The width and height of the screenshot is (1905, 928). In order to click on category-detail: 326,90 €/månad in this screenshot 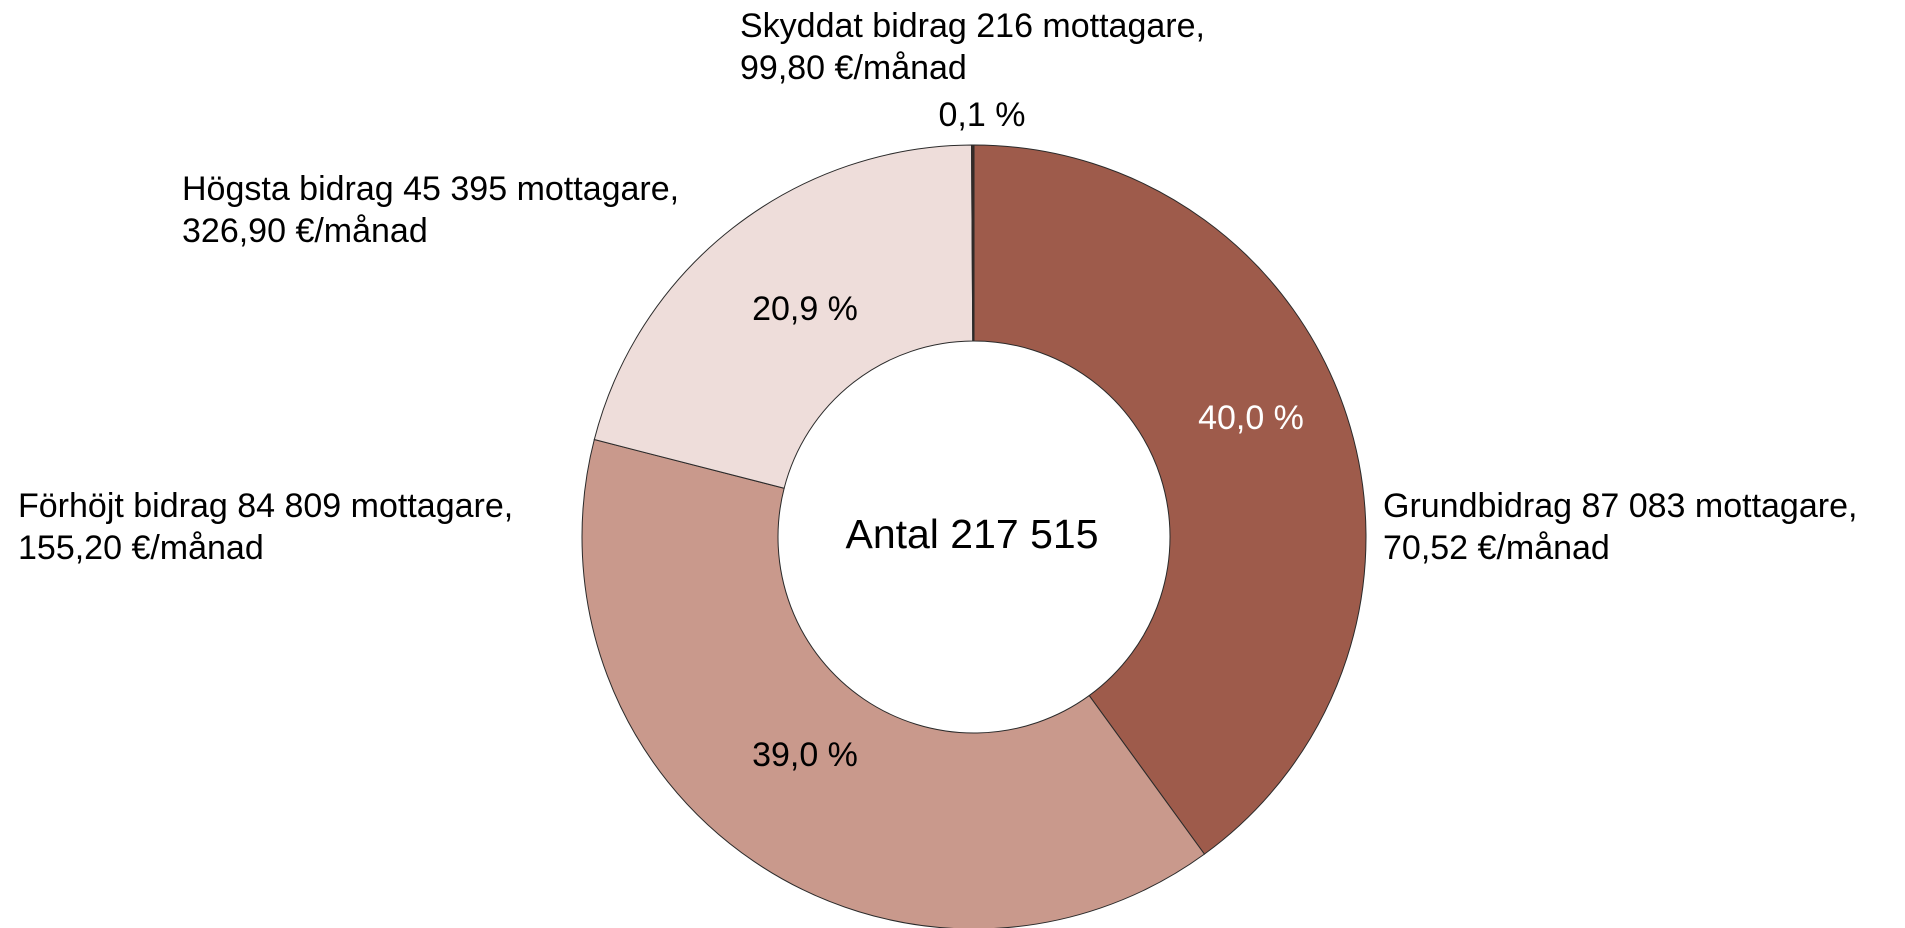, I will do `click(305, 231)`.